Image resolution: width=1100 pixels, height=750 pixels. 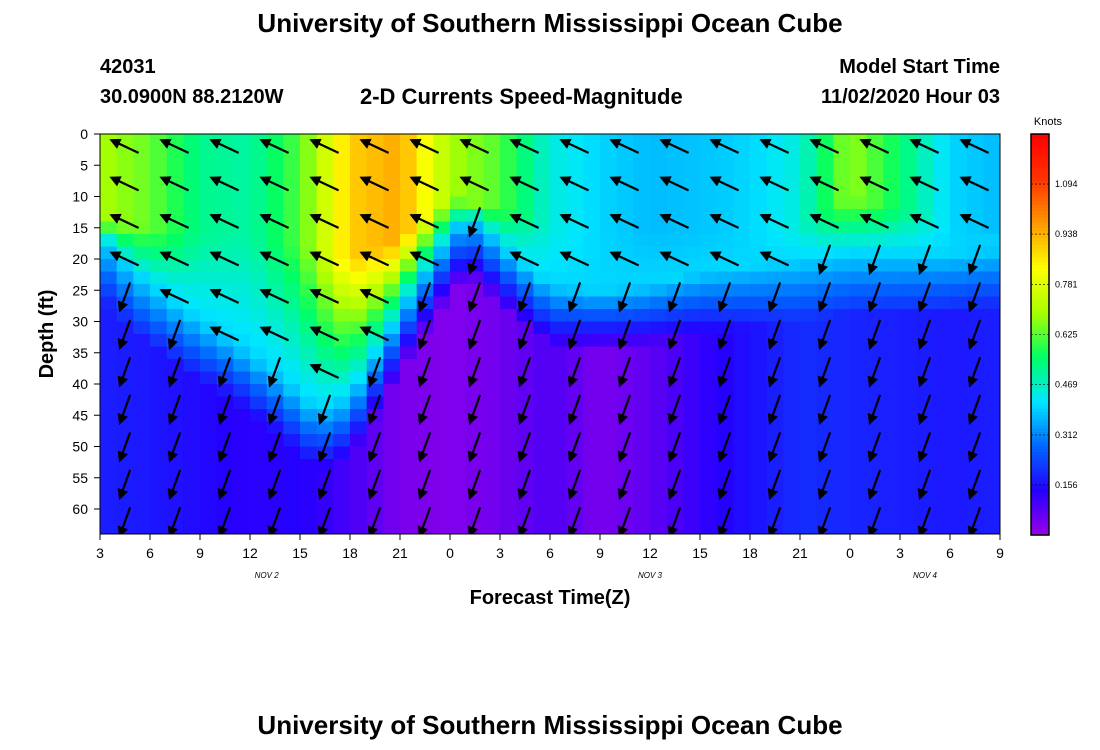 What do you see at coordinates (80, 478) in the screenshot?
I see `y-tick-label: 55` at bounding box center [80, 478].